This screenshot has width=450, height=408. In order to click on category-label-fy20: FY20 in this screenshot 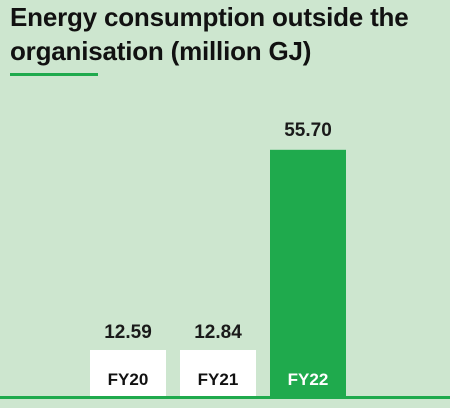, I will do `click(128, 379)`.